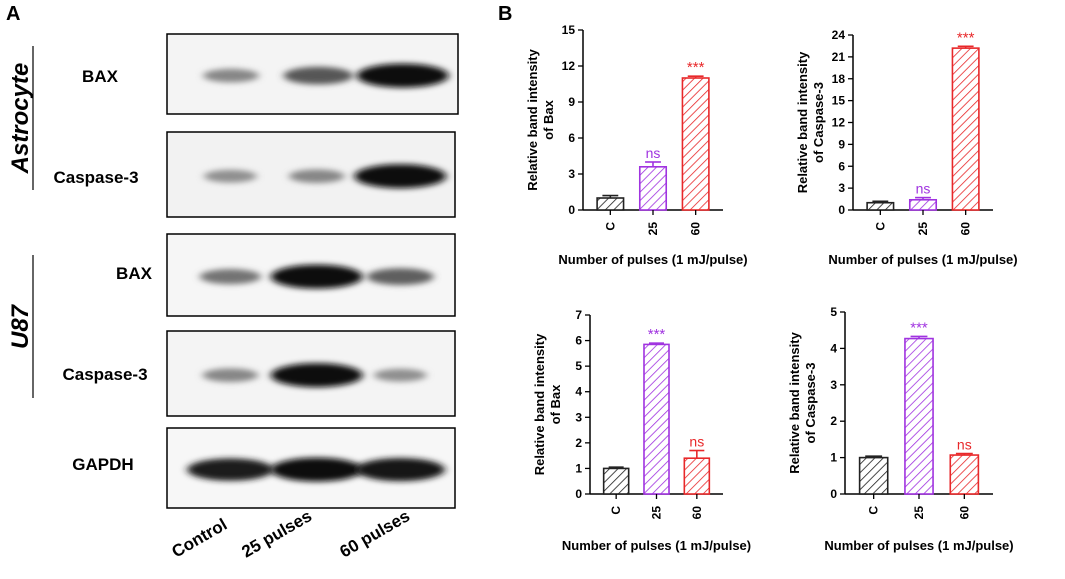 The width and height of the screenshot is (1065, 579). What do you see at coordinates (839, 57) in the screenshot?
I see `y-tick-label: 21` at bounding box center [839, 57].